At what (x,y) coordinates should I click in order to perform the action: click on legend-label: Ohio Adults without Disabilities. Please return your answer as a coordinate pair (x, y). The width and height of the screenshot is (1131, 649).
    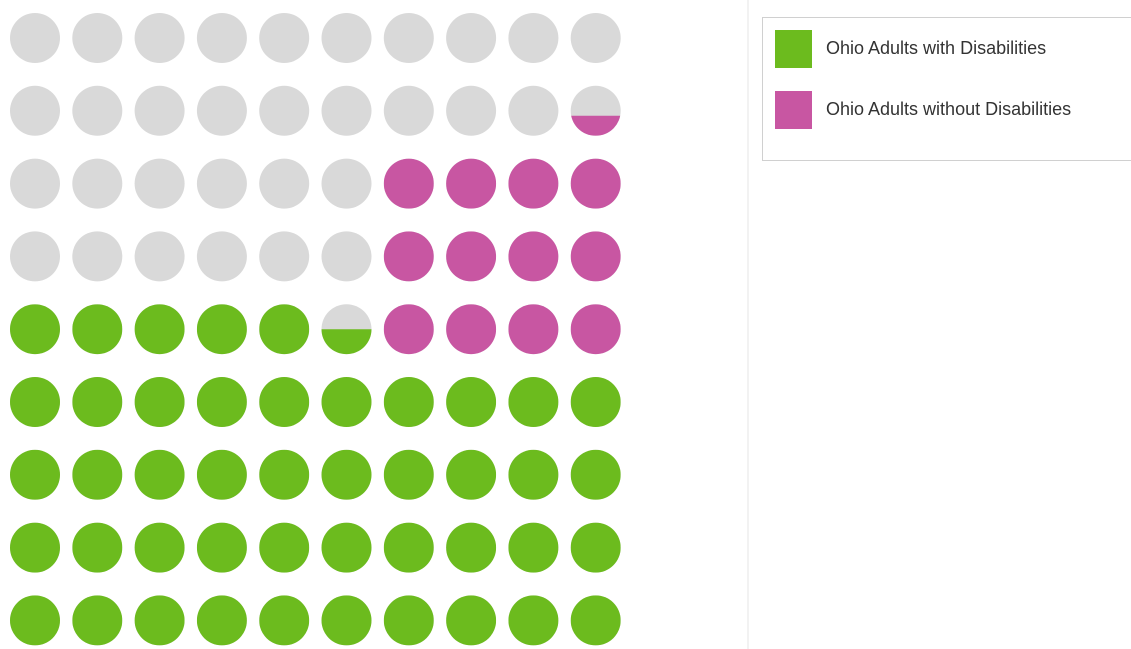
    Looking at the image, I should click on (948, 109).